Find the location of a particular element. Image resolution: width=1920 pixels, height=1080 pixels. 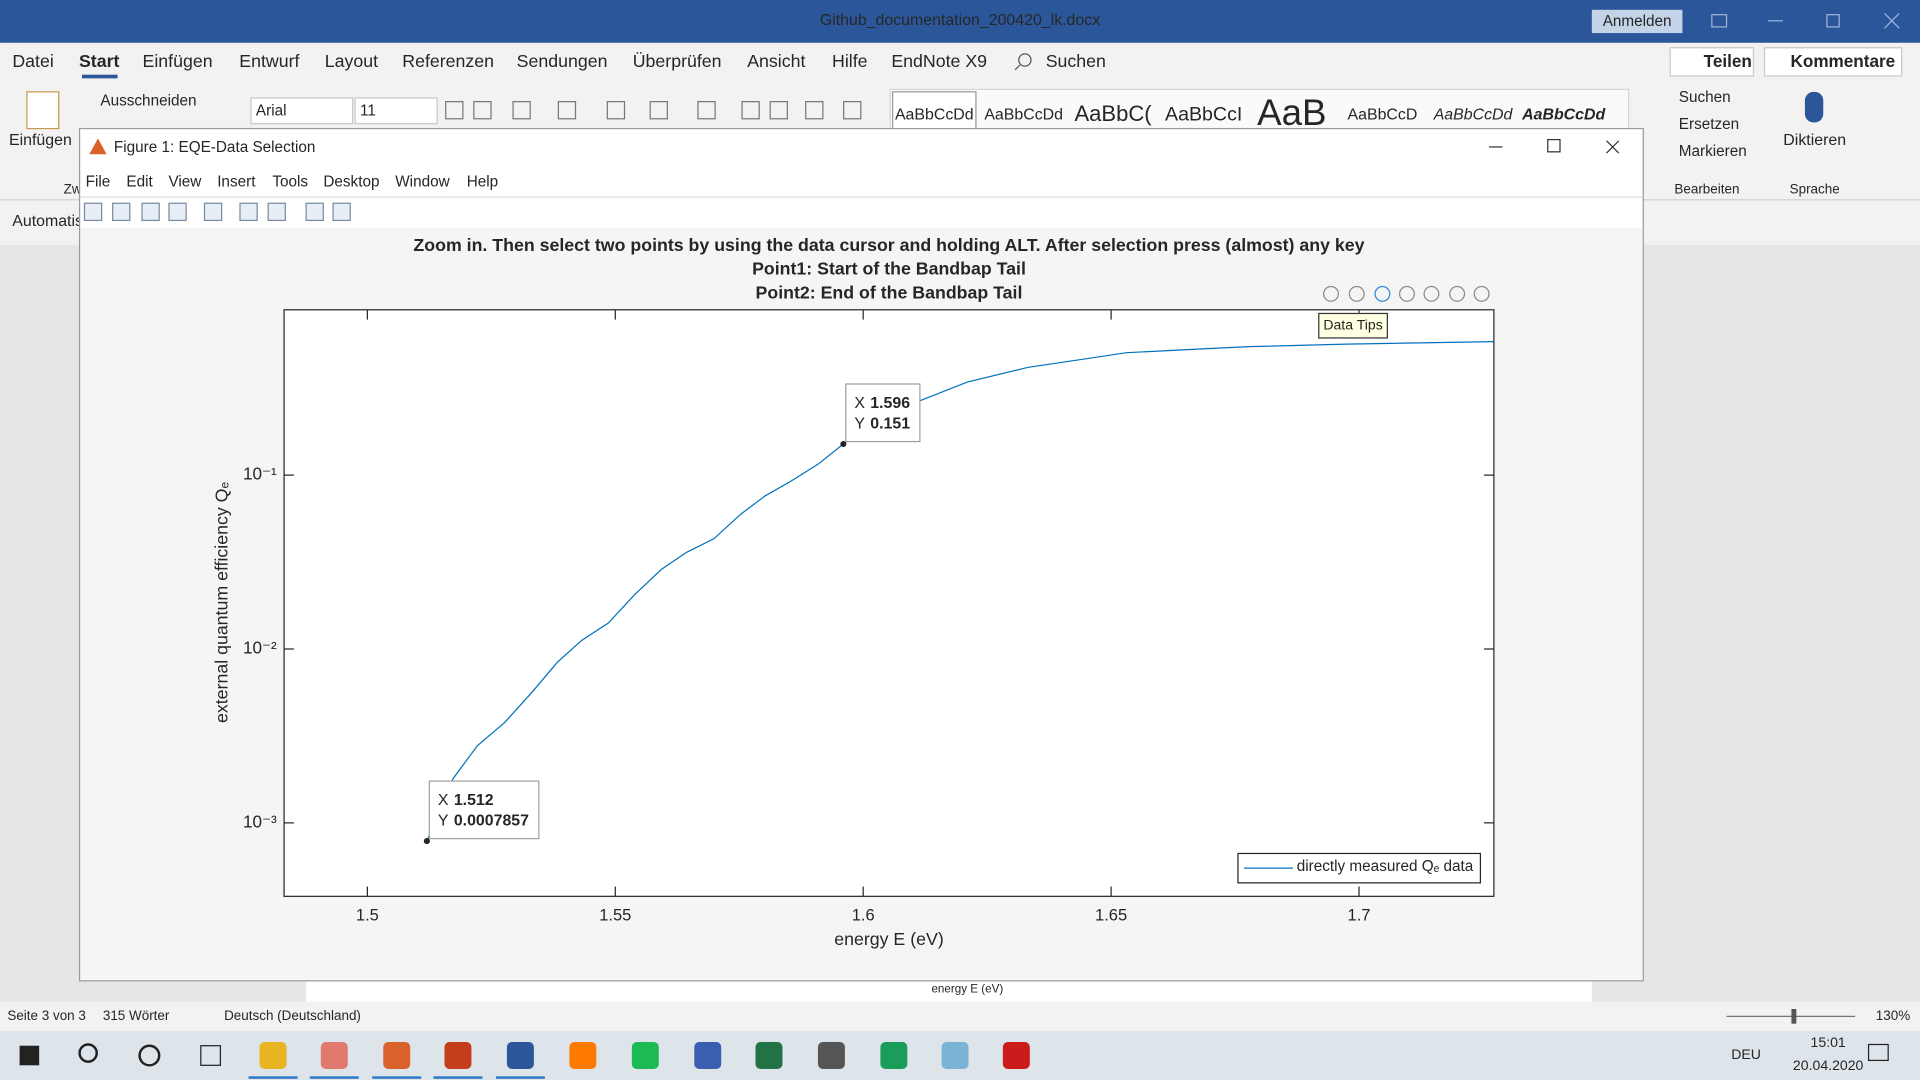

fig-close is located at coordinates (1613, 147).